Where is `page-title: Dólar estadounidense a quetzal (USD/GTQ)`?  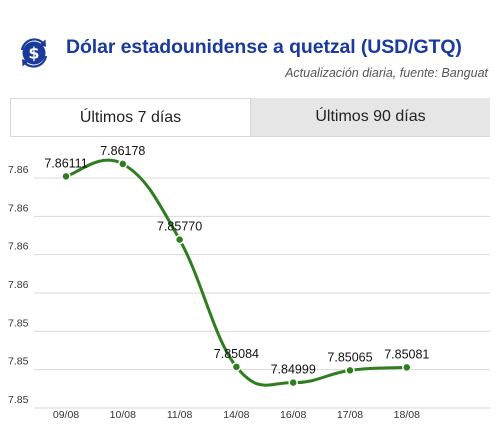 page-title: Dólar estadounidense a quetzal (USD/GTQ) is located at coordinates (264, 47).